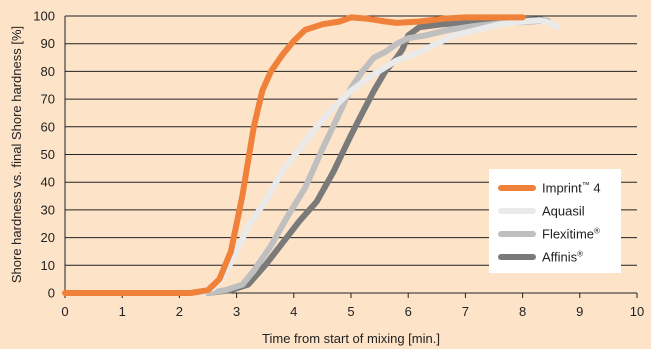  What do you see at coordinates (48, 71) in the screenshot?
I see `y-tick-label-80: 80` at bounding box center [48, 71].